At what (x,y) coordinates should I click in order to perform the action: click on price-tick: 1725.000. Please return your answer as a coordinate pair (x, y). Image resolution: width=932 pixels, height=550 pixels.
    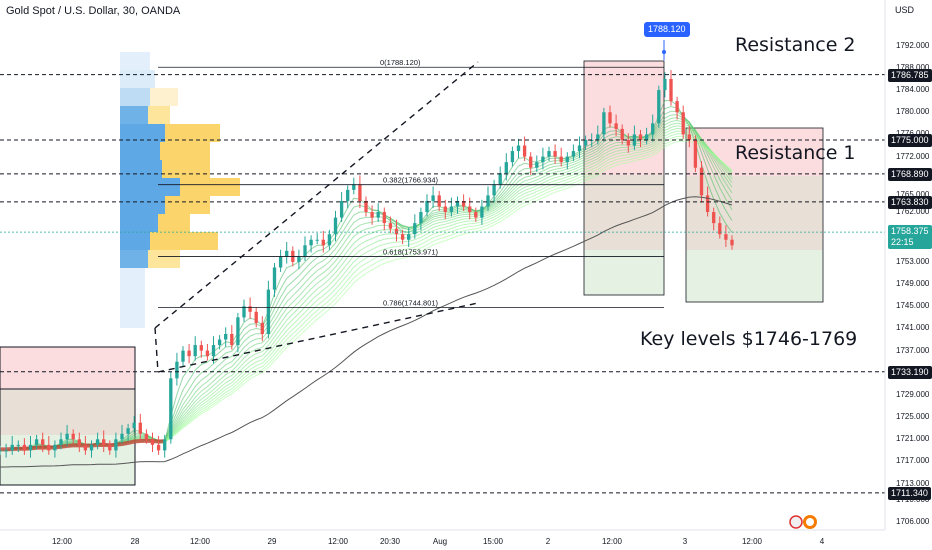
    Looking at the image, I should click on (913, 417).